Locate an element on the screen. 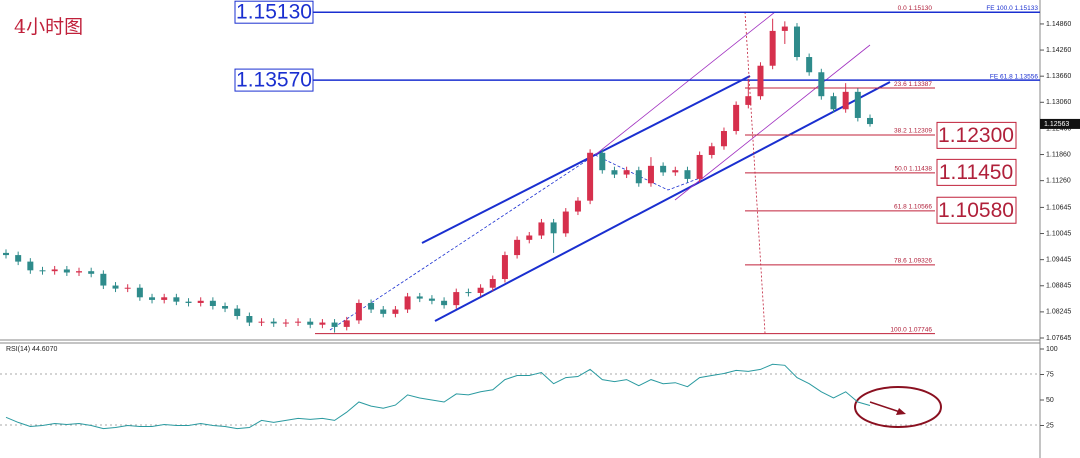 The width and height of the screenshot is (1080, 458). highlight-ellipse is located at coordinates (898, 407).